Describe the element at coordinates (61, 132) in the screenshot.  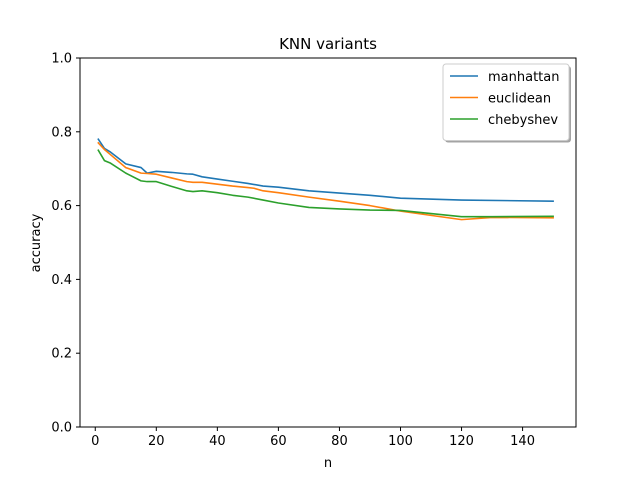
I see `y-tick-label: 0.8` at that location.